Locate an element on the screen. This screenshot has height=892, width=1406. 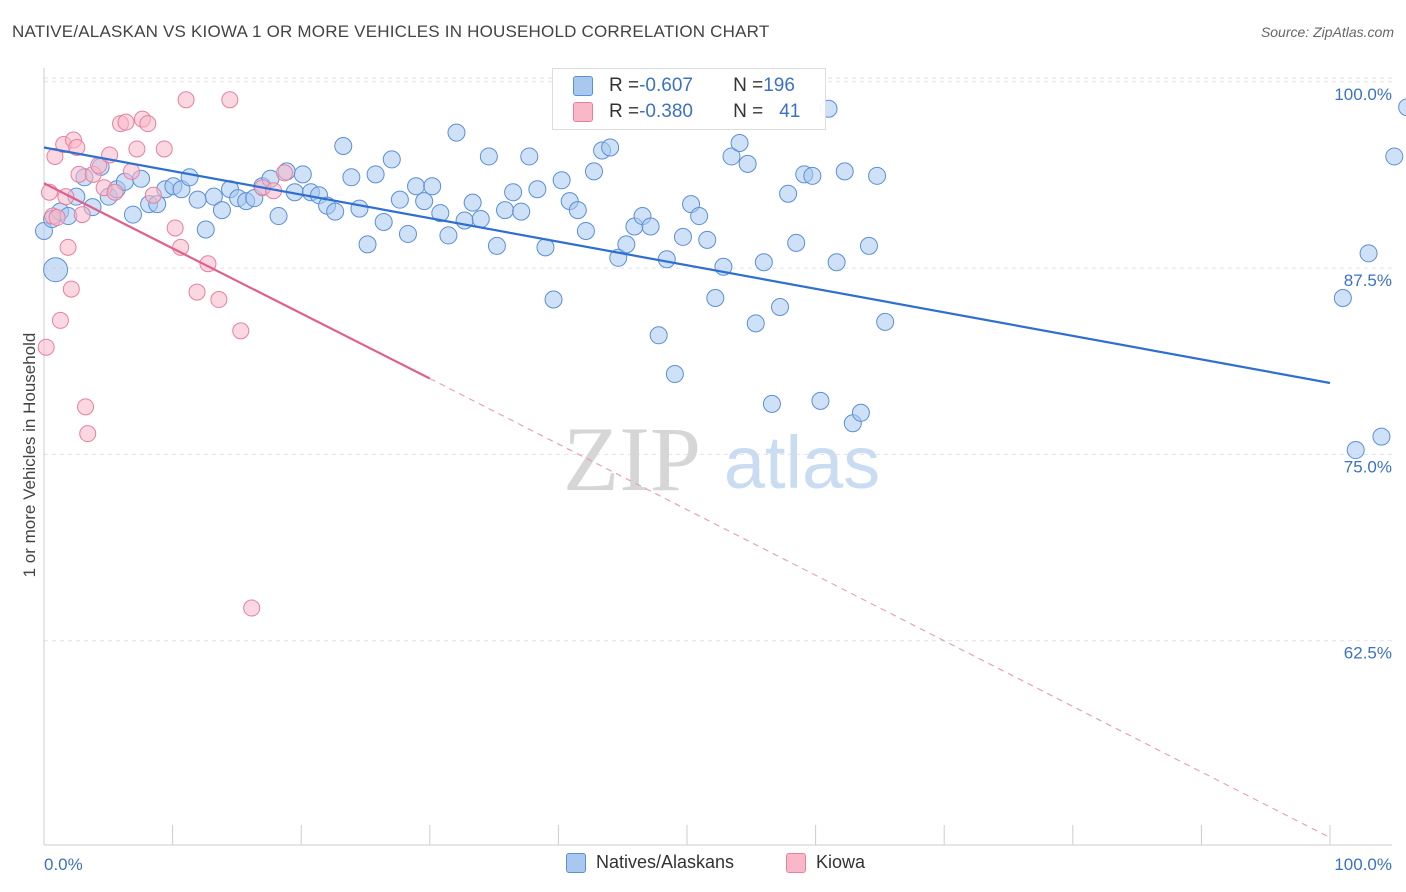
legend-item-natives: Natives/Alaskans is located at coordinates (650, 862).